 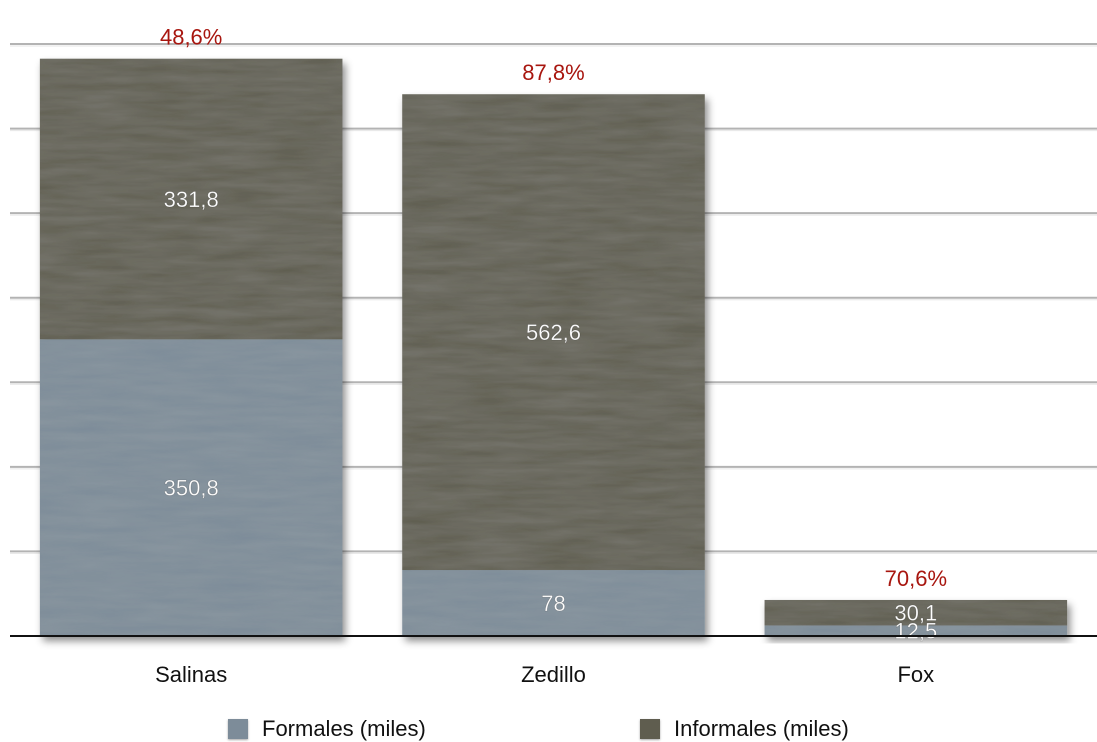 I want to click on x-tick-labels: Salinas Zedillo Fox, so click(x=544, y=674).